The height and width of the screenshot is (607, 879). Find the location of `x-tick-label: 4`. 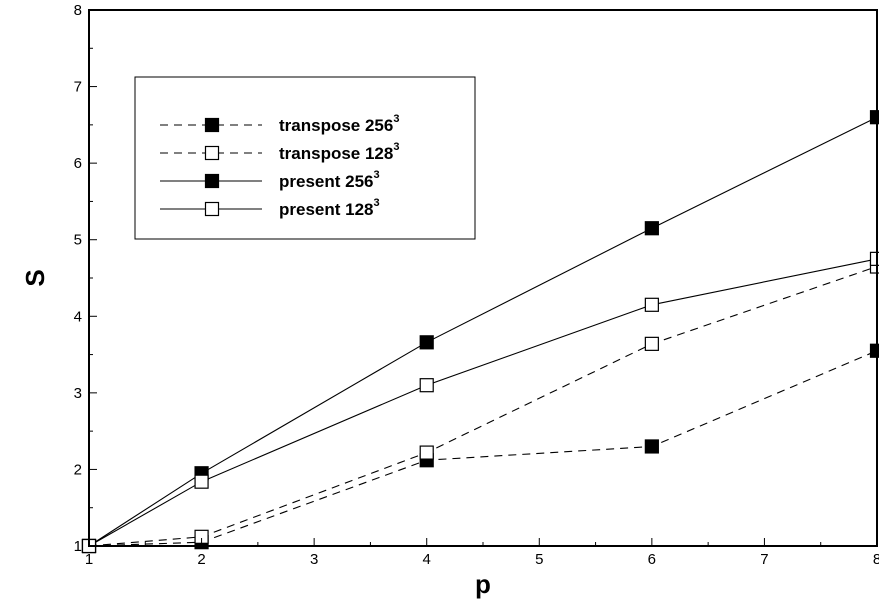

x-tick-label: 4 is located at coordinates (427, 559).